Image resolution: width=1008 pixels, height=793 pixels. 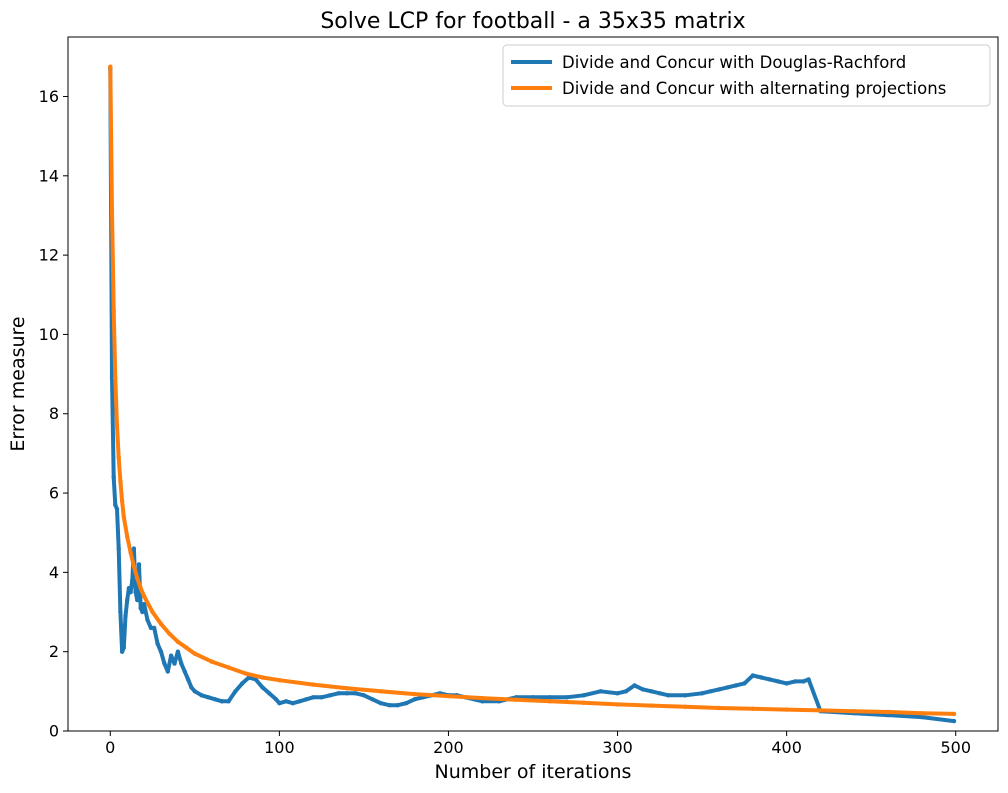 What do you see at coordinates (734, 62) in the screenshot?
I see `legend-label-series-1: Divide and Concur with Douglas-Rachford` at bounding box center [734, 62].